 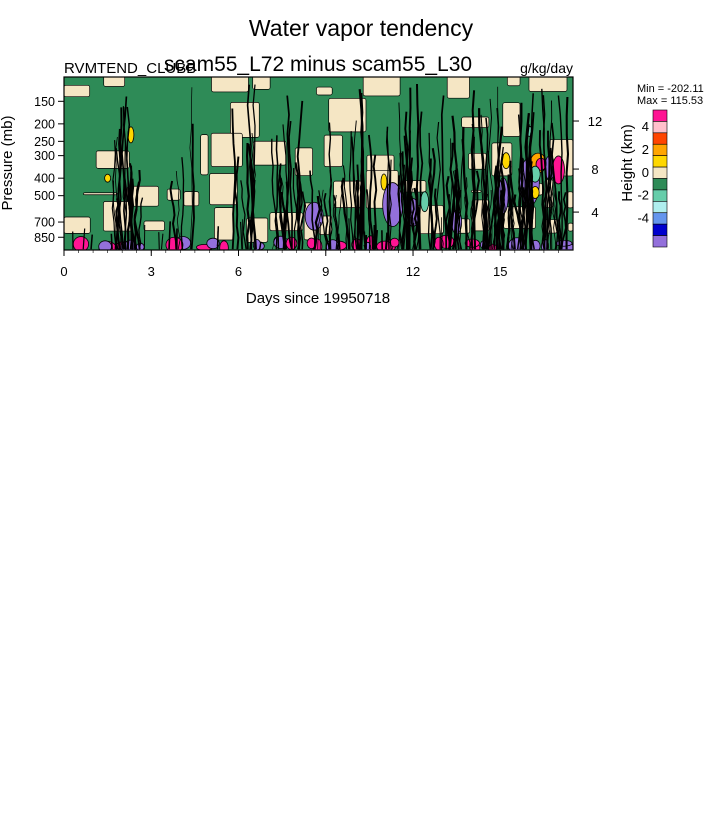 What do you see at coordinates (130, 68) in the screenshot?
I see `variable-label: RVMTEND_CLUBB` at bounding box center [130, 68].